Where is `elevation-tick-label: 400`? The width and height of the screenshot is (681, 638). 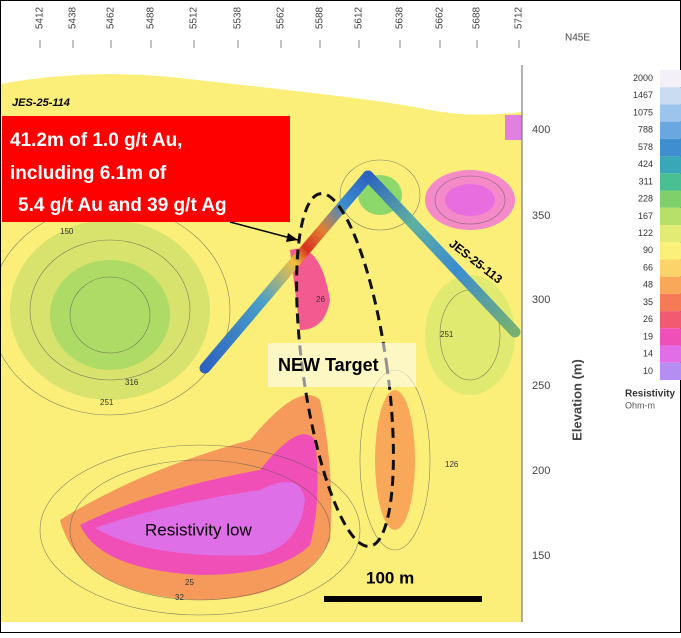 elevation-tick-label: 400 is located at coordinates (541, 130).